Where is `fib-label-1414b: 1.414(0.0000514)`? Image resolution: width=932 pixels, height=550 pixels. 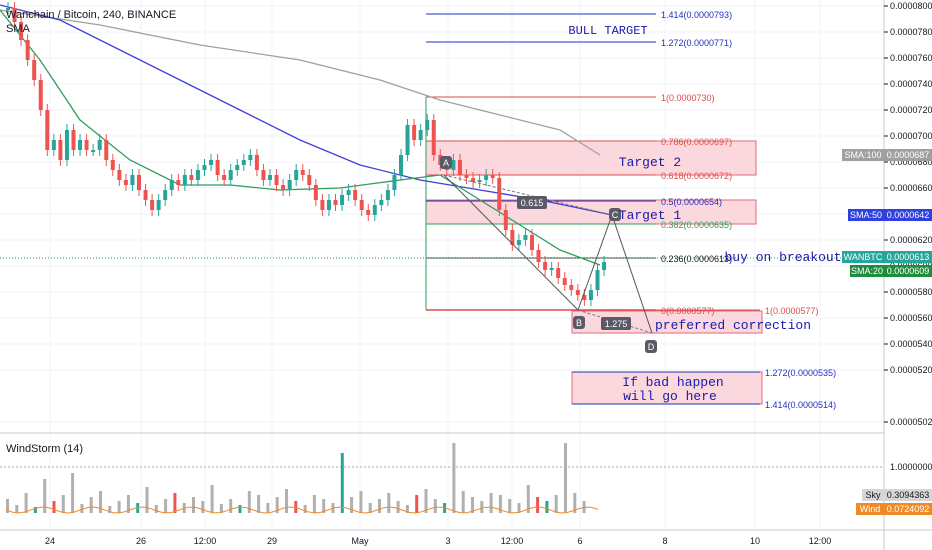
fib-label-1414b: 1.414(0.0000514) is located at coordinates (800, 405).